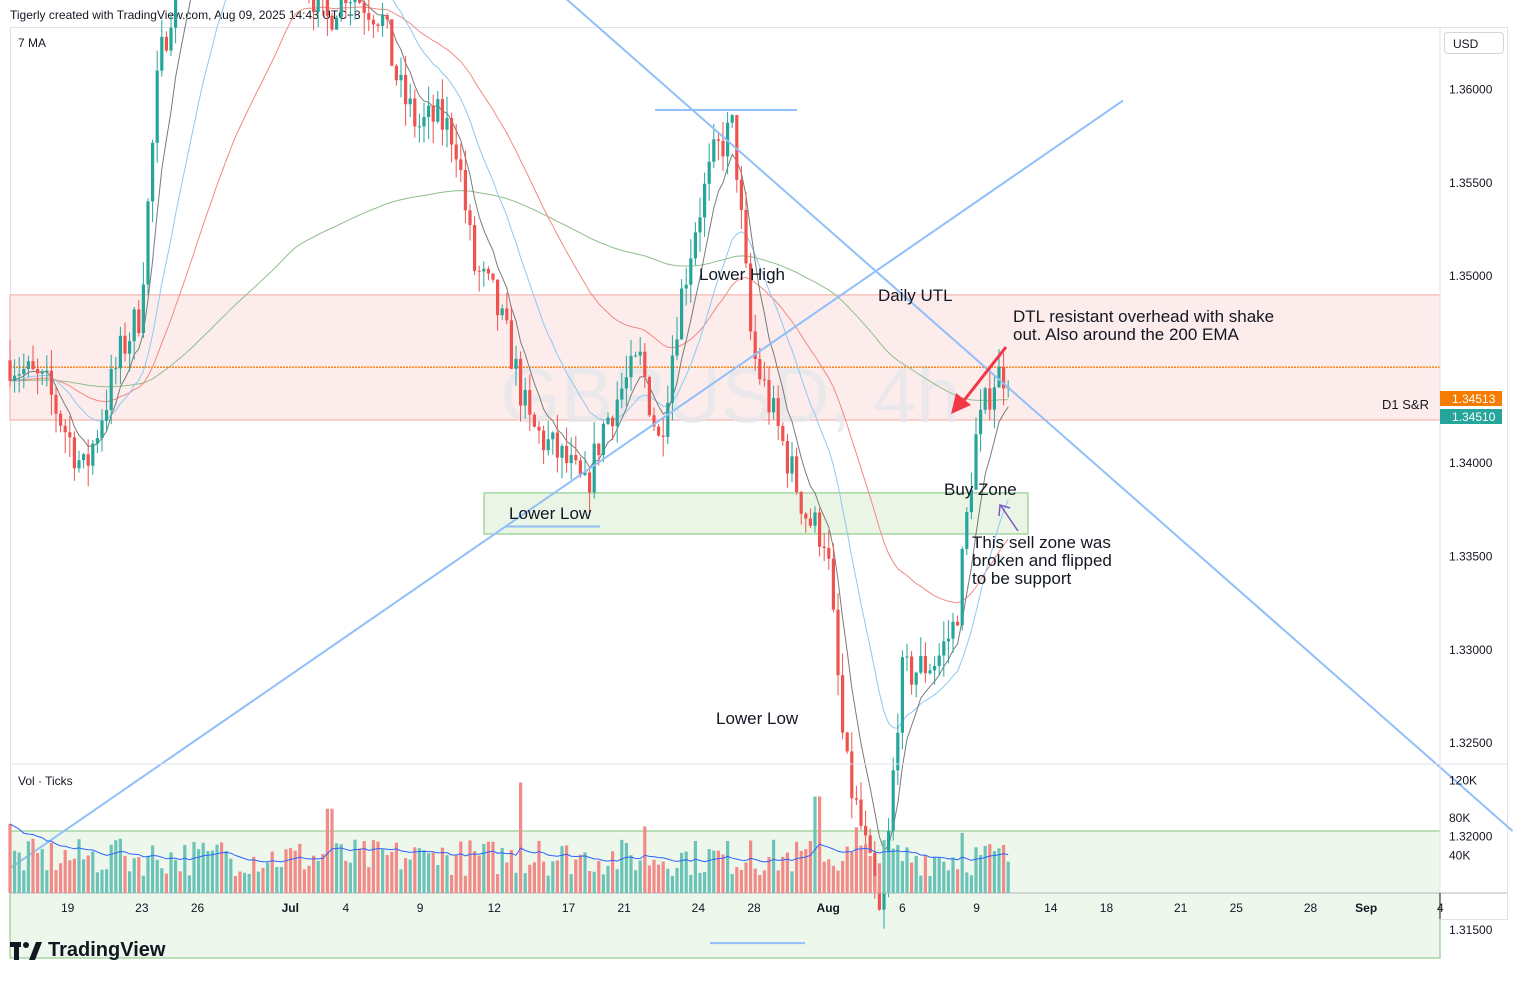 Image resolution: width=1518 pixels, height=981 pixels. I want to click on time-tick-0: 19, so click(68, 908).